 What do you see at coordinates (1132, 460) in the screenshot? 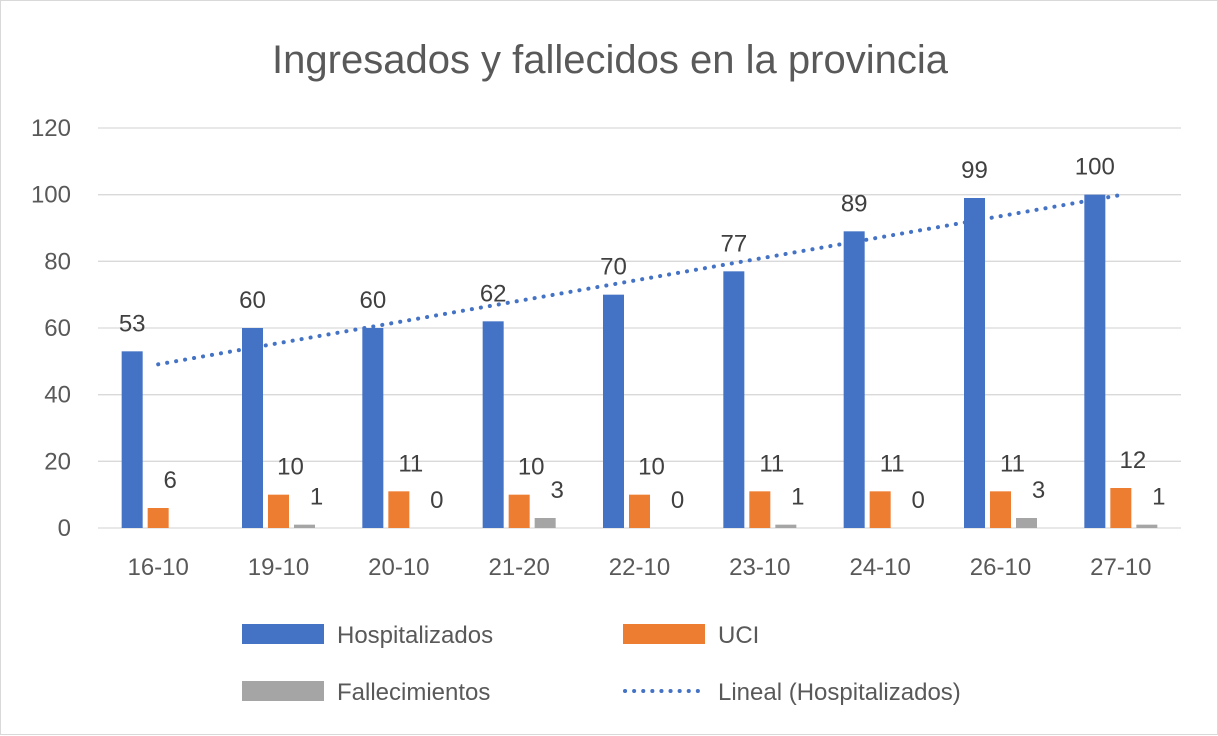
I see `data-label: 12` at bounding box center [1132, 460].